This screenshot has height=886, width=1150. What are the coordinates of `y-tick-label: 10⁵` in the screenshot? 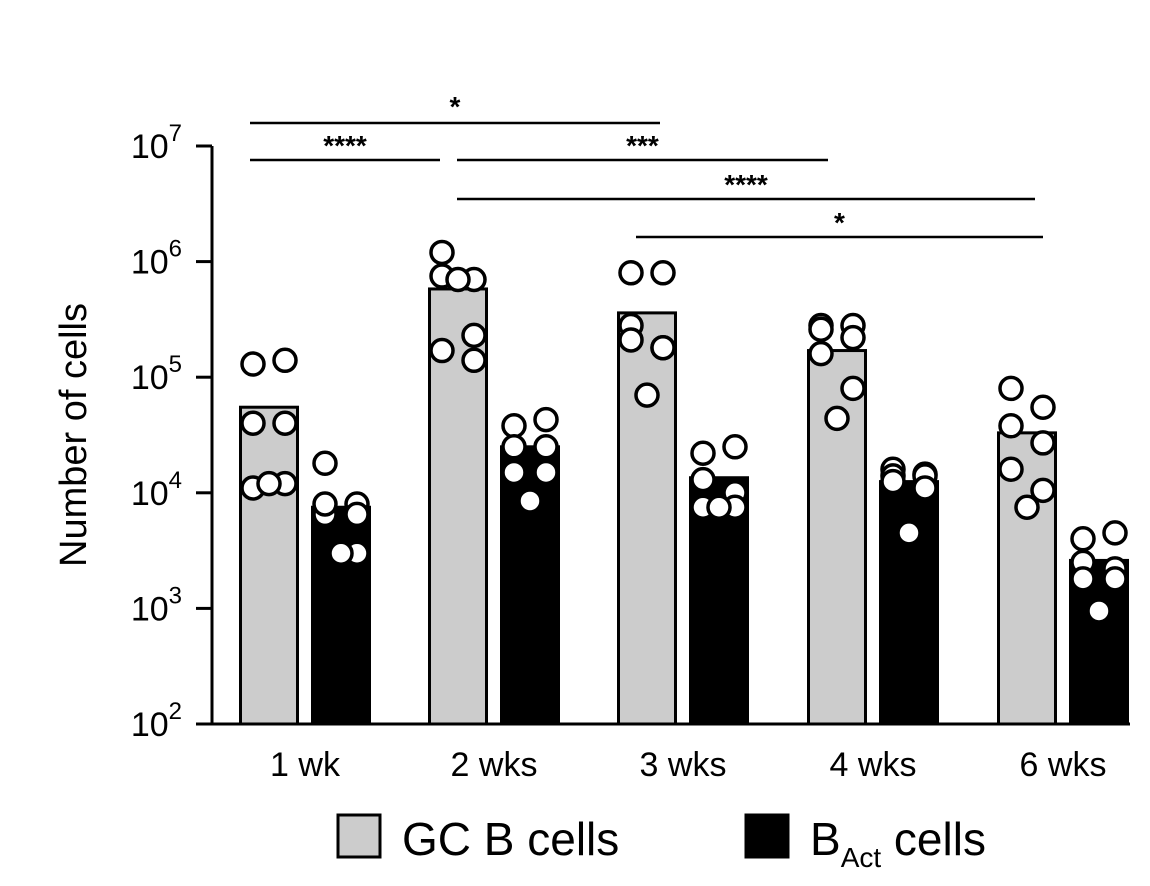 It's located at (156, 374).